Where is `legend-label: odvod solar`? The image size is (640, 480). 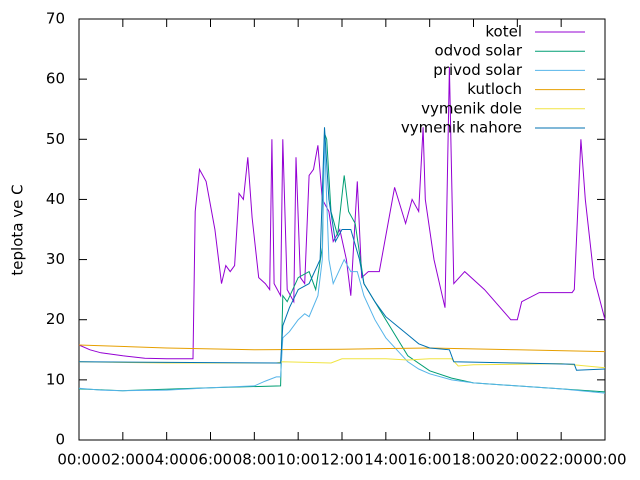 legend-label: odvod solar is located at coordinates (478, 51).